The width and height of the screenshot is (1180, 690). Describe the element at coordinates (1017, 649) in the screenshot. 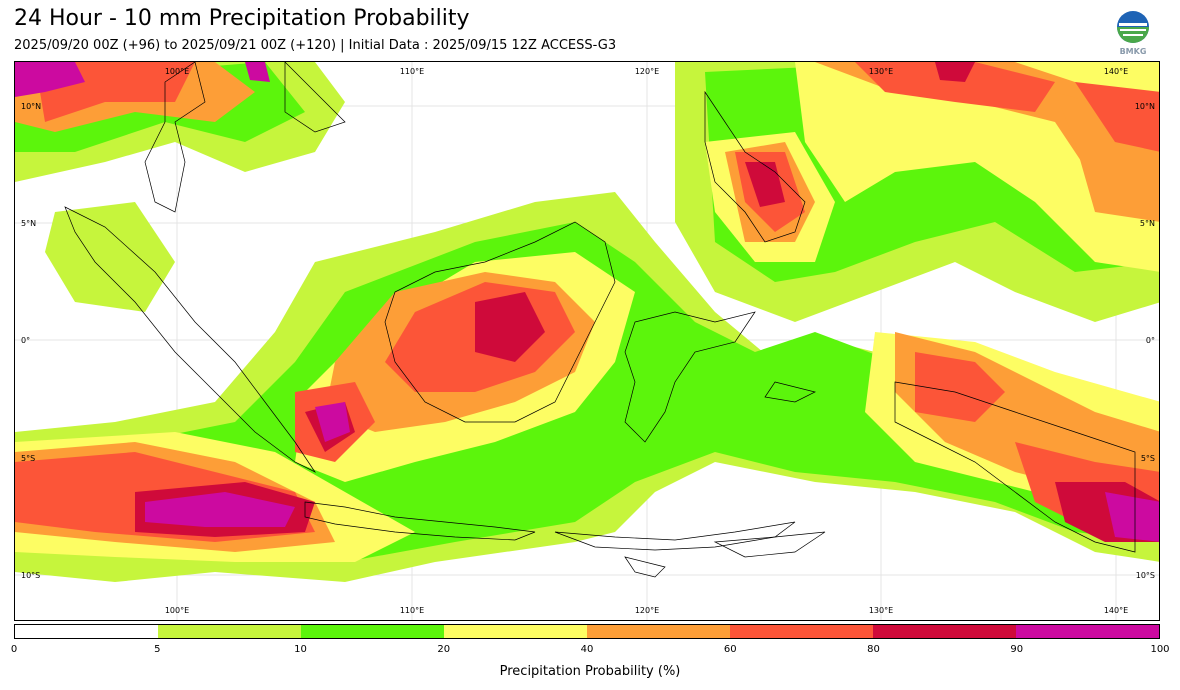

I see `colorbar-tick-label: 90` at that location.